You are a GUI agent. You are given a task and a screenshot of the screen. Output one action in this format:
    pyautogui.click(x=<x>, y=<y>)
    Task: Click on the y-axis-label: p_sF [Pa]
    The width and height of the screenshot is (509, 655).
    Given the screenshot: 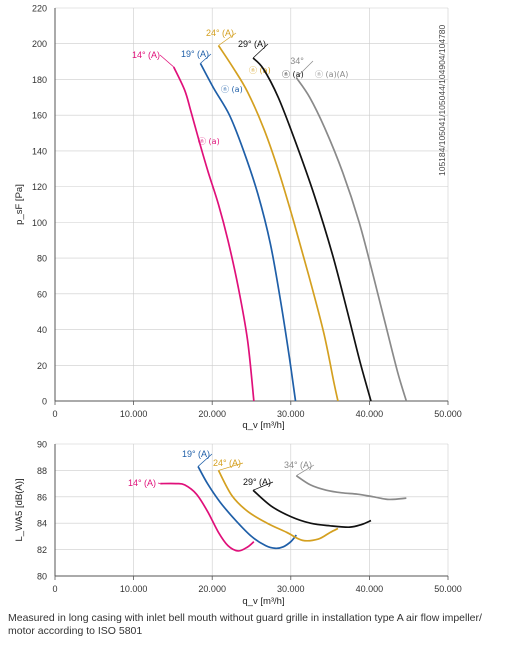 What is the action you would take?
    pyautogui.click(x=19, y=204)
    